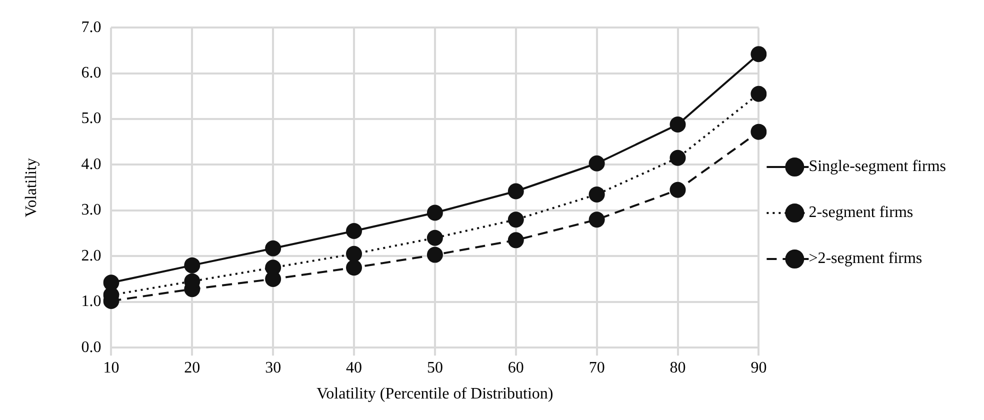 This screenshot has width=984, height=420. Describe the element at coordinates (678, 367) in the screenshot. I see `x-tick-label: 80` at that location.